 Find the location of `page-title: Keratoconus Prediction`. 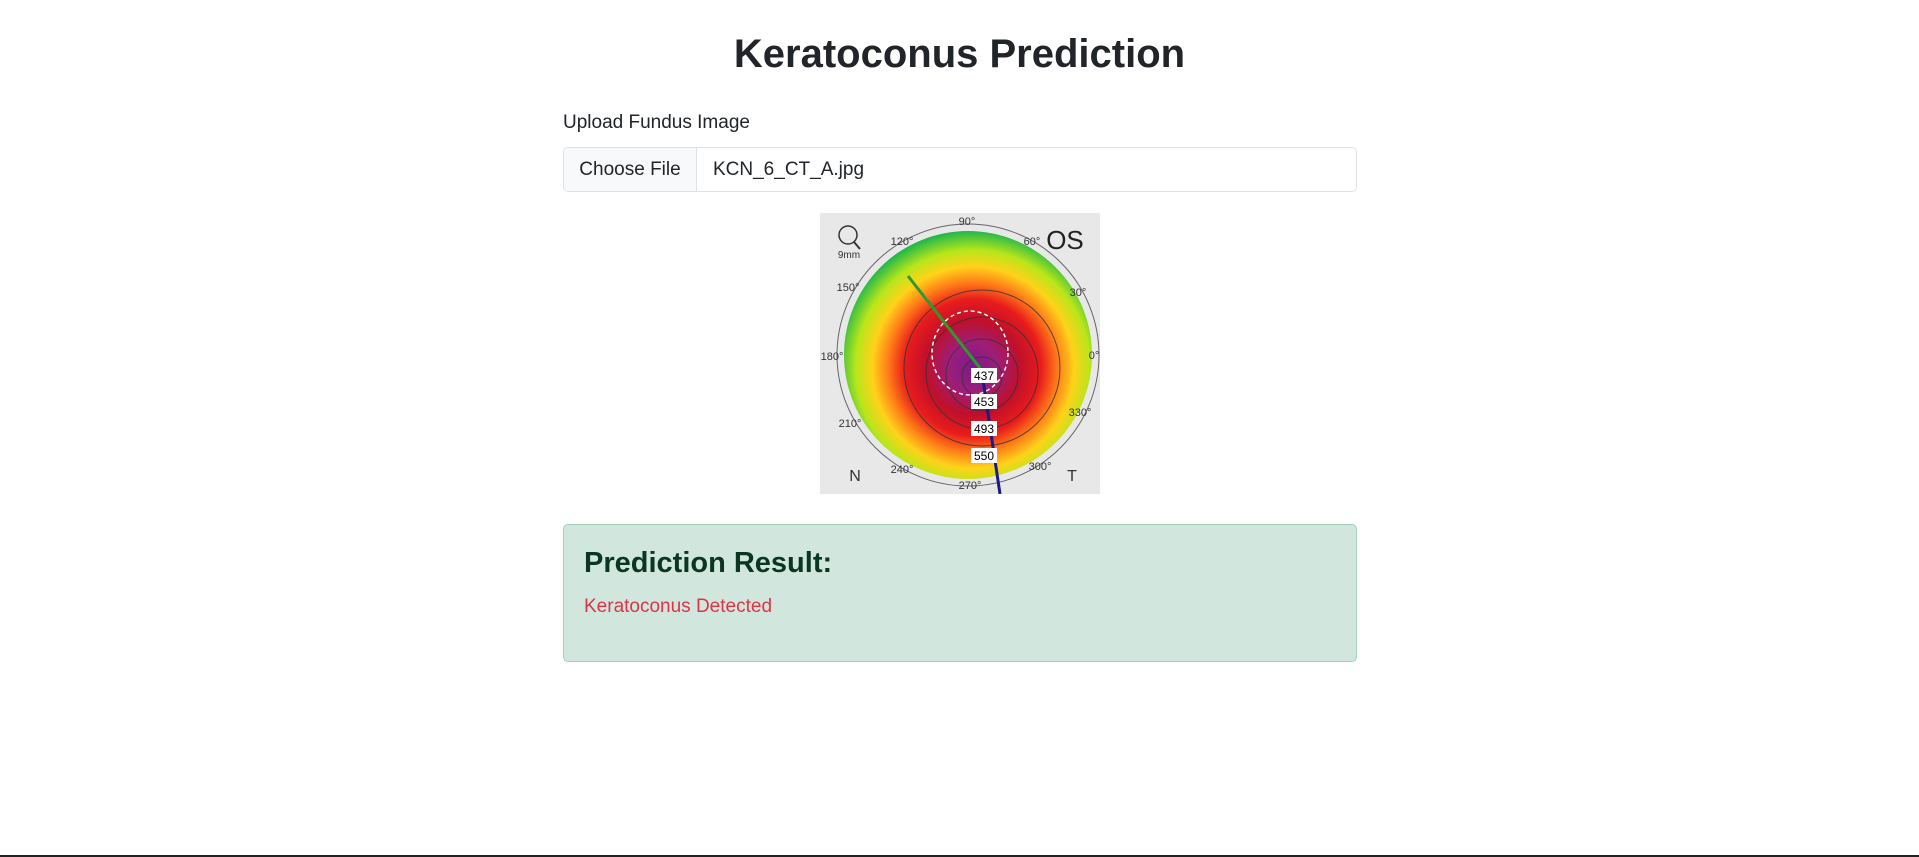

page-title: Keratoconus Prediction is located at coordinates (959, 54).